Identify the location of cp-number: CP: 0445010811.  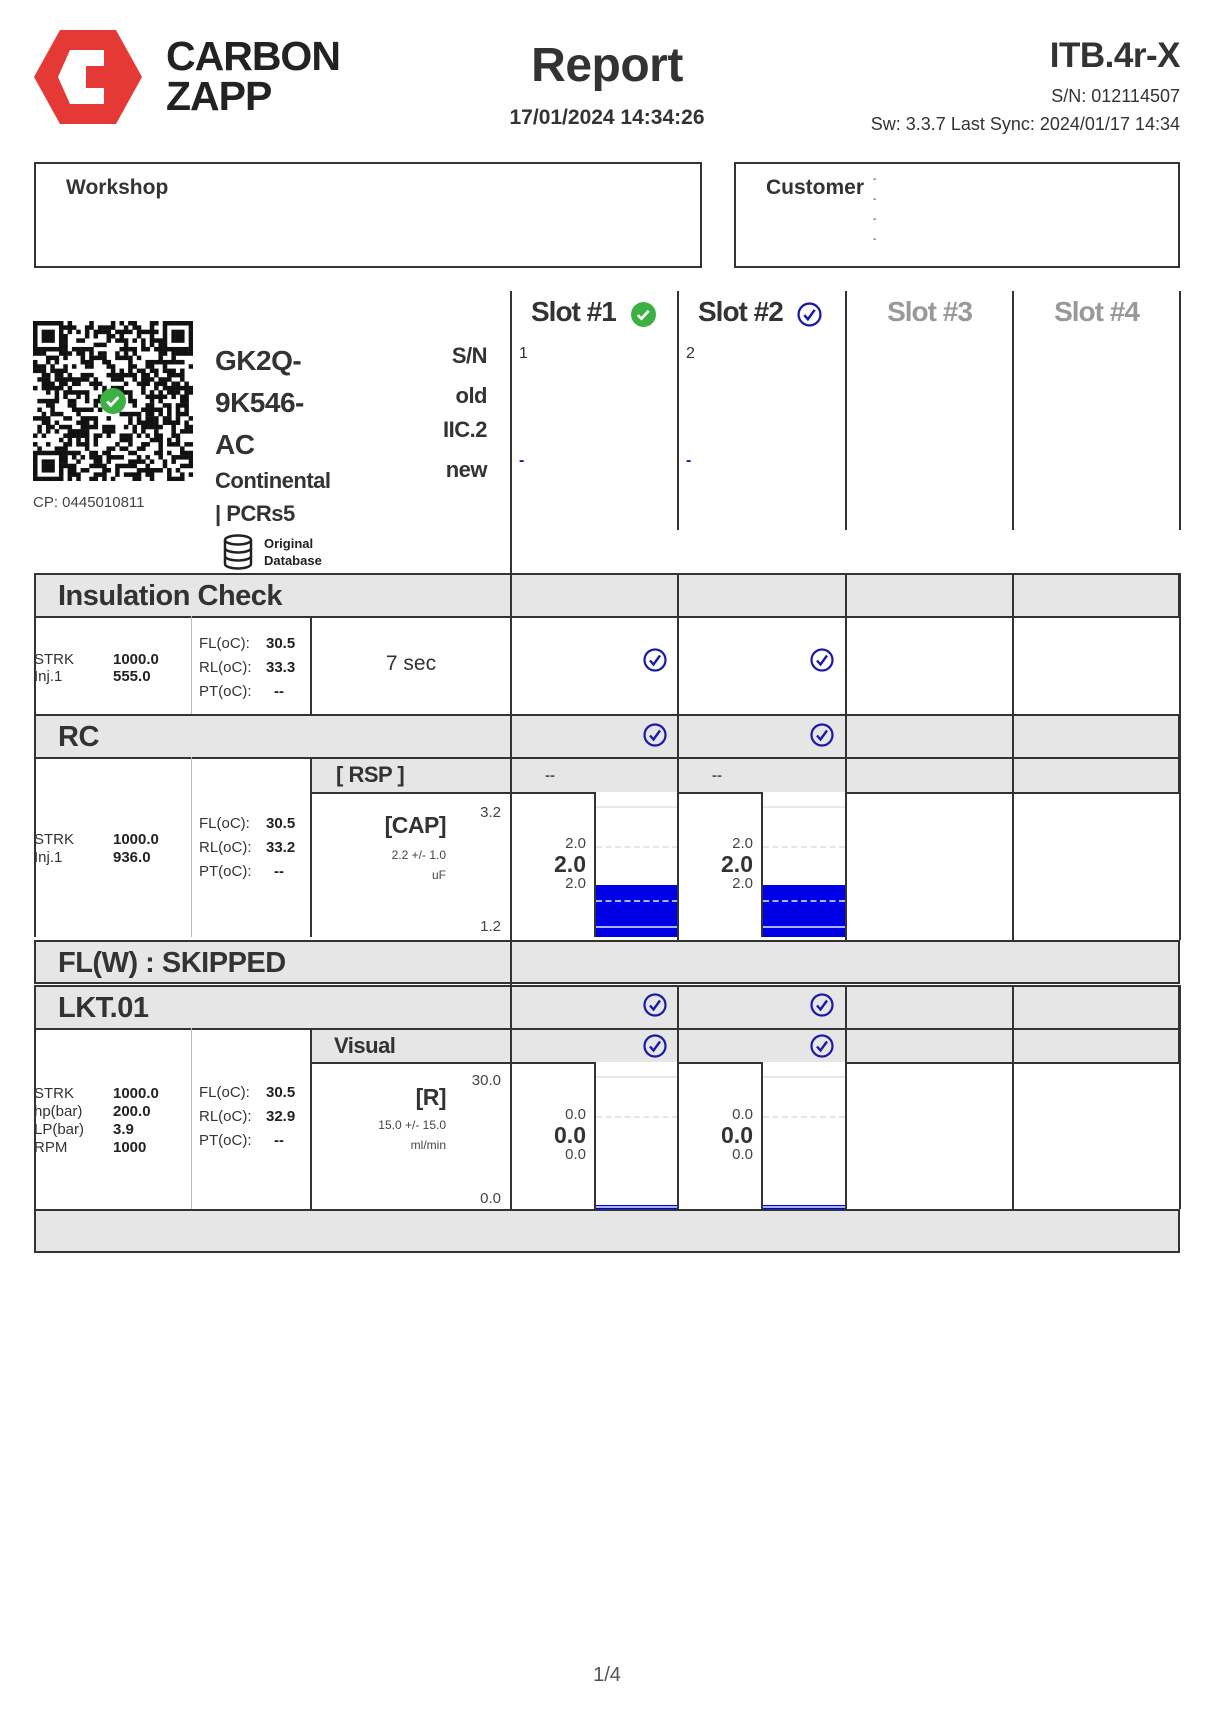
(89, 502).